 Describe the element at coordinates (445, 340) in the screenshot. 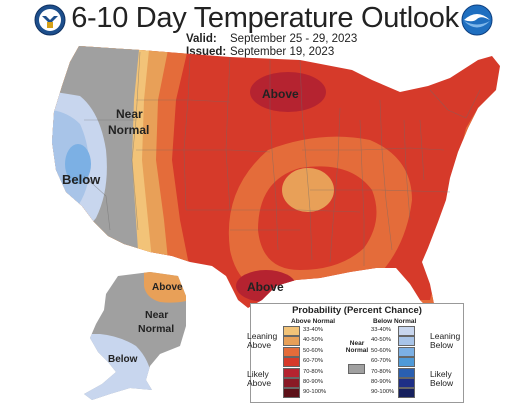

I see `leaning-below-label: Leaning Below` at that location.